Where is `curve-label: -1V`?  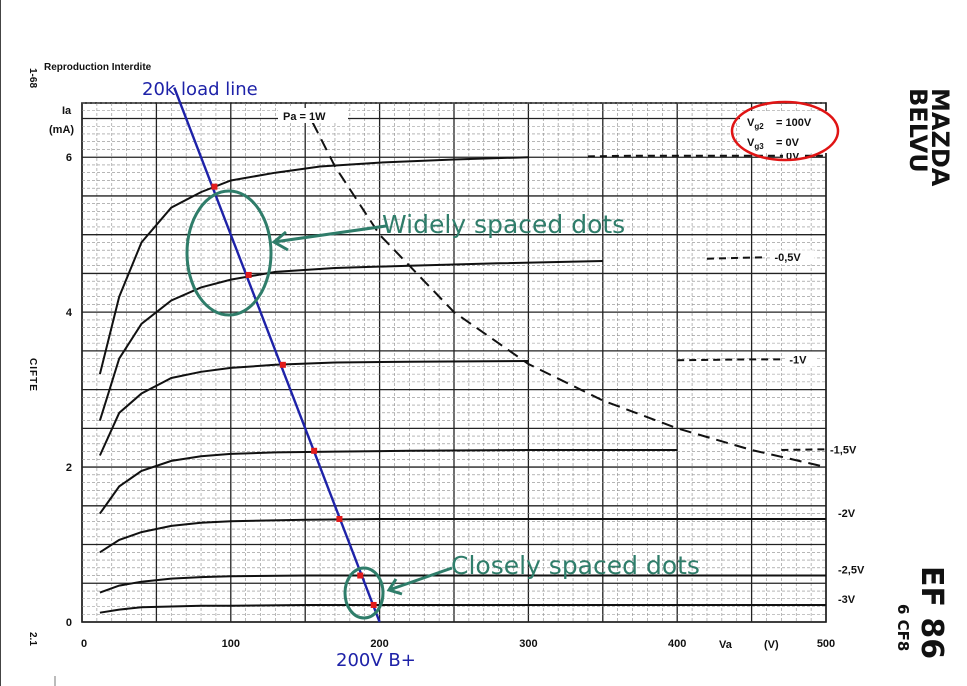
curve-label: -1V is located at coordinates (798, 360).